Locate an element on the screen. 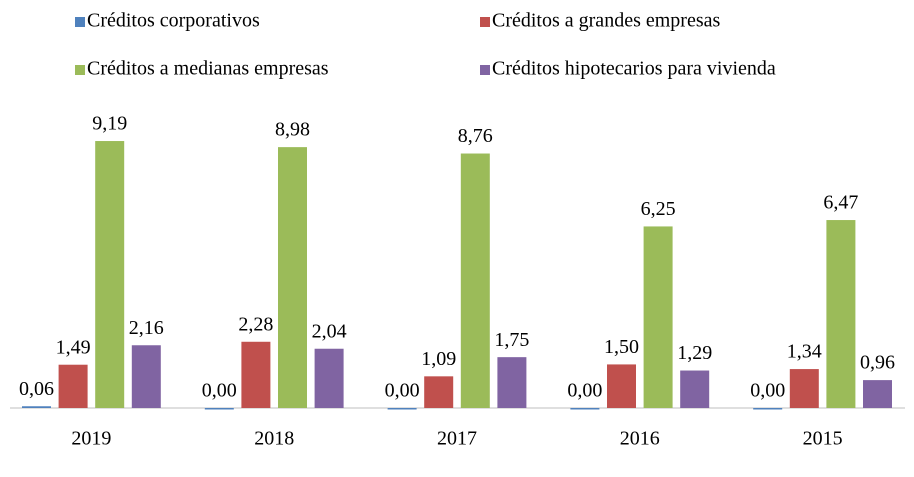  legend-label: Créditos a grandes empresas is located at coordinates (606, 21).